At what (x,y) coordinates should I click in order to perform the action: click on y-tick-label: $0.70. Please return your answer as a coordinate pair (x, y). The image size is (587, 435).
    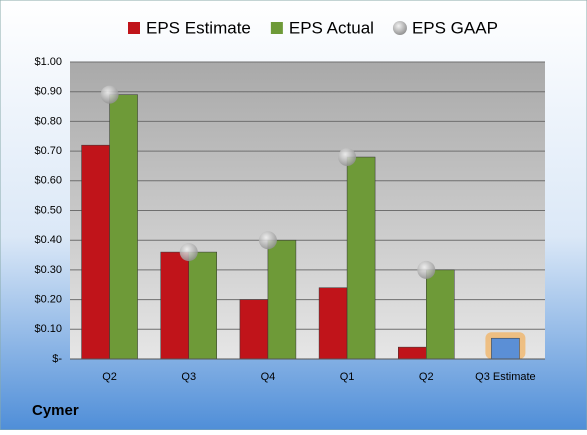
    Looking at the image, I should click on (48, 151).